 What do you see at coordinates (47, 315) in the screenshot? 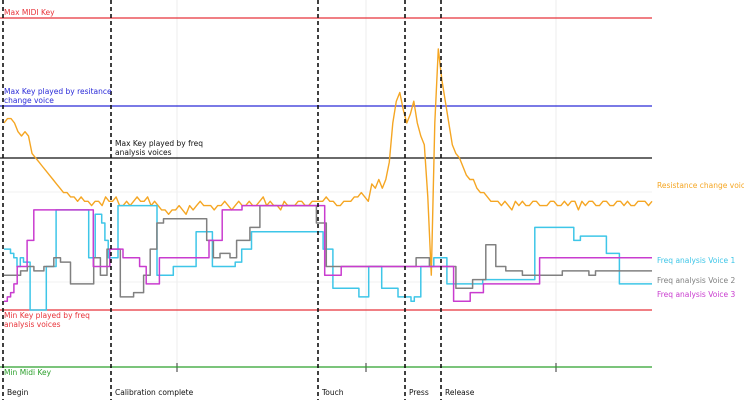
I see `ref-label-min_freq: Min Key played by freq` at bounding box center [47, 315].